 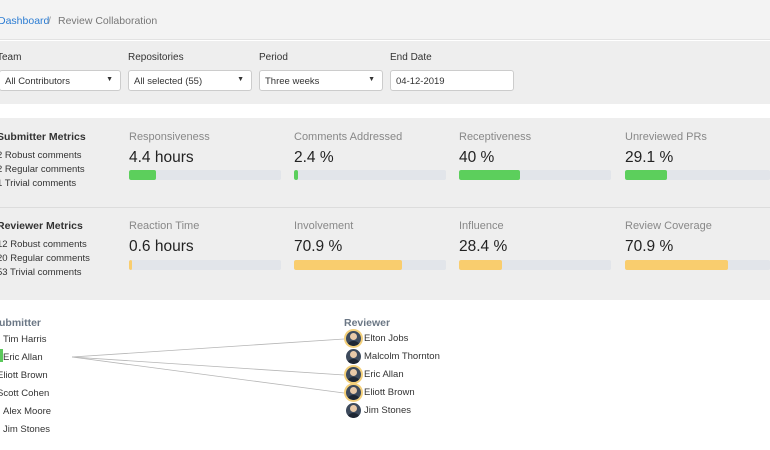 I want to click on unreviewed-prs-bar-fill, so click(x=646, y=175).